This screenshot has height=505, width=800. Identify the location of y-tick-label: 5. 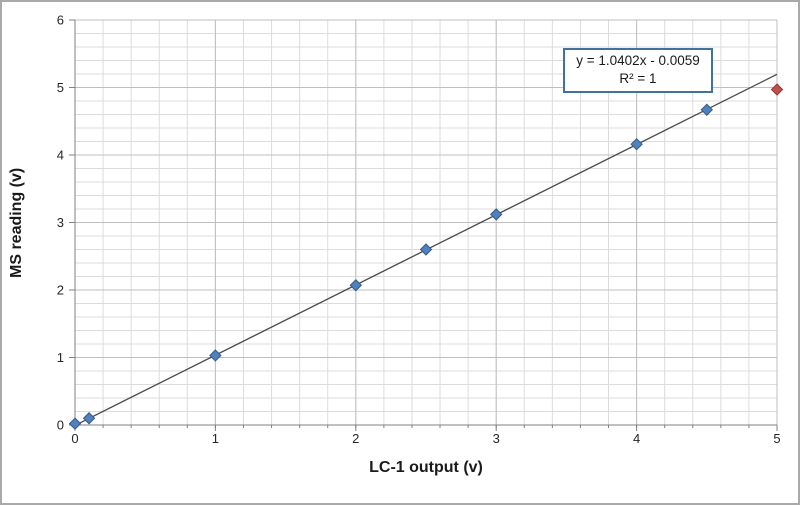
(60, 87).